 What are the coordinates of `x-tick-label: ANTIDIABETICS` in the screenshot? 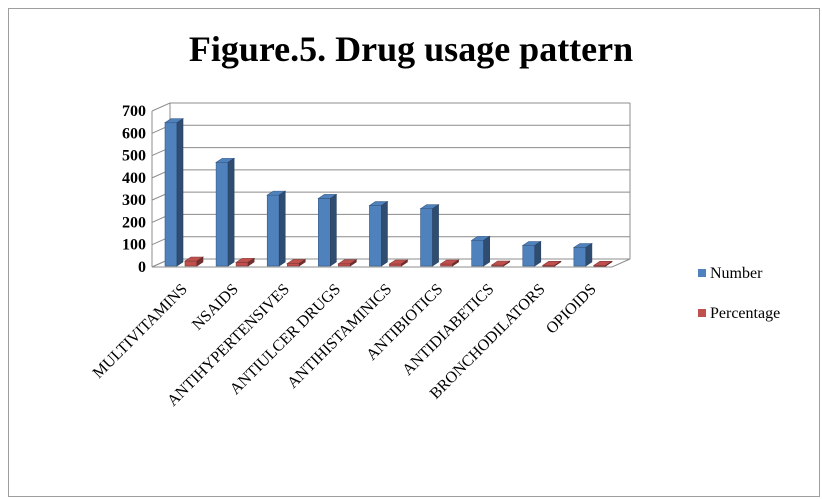 It's located at (448, 330).